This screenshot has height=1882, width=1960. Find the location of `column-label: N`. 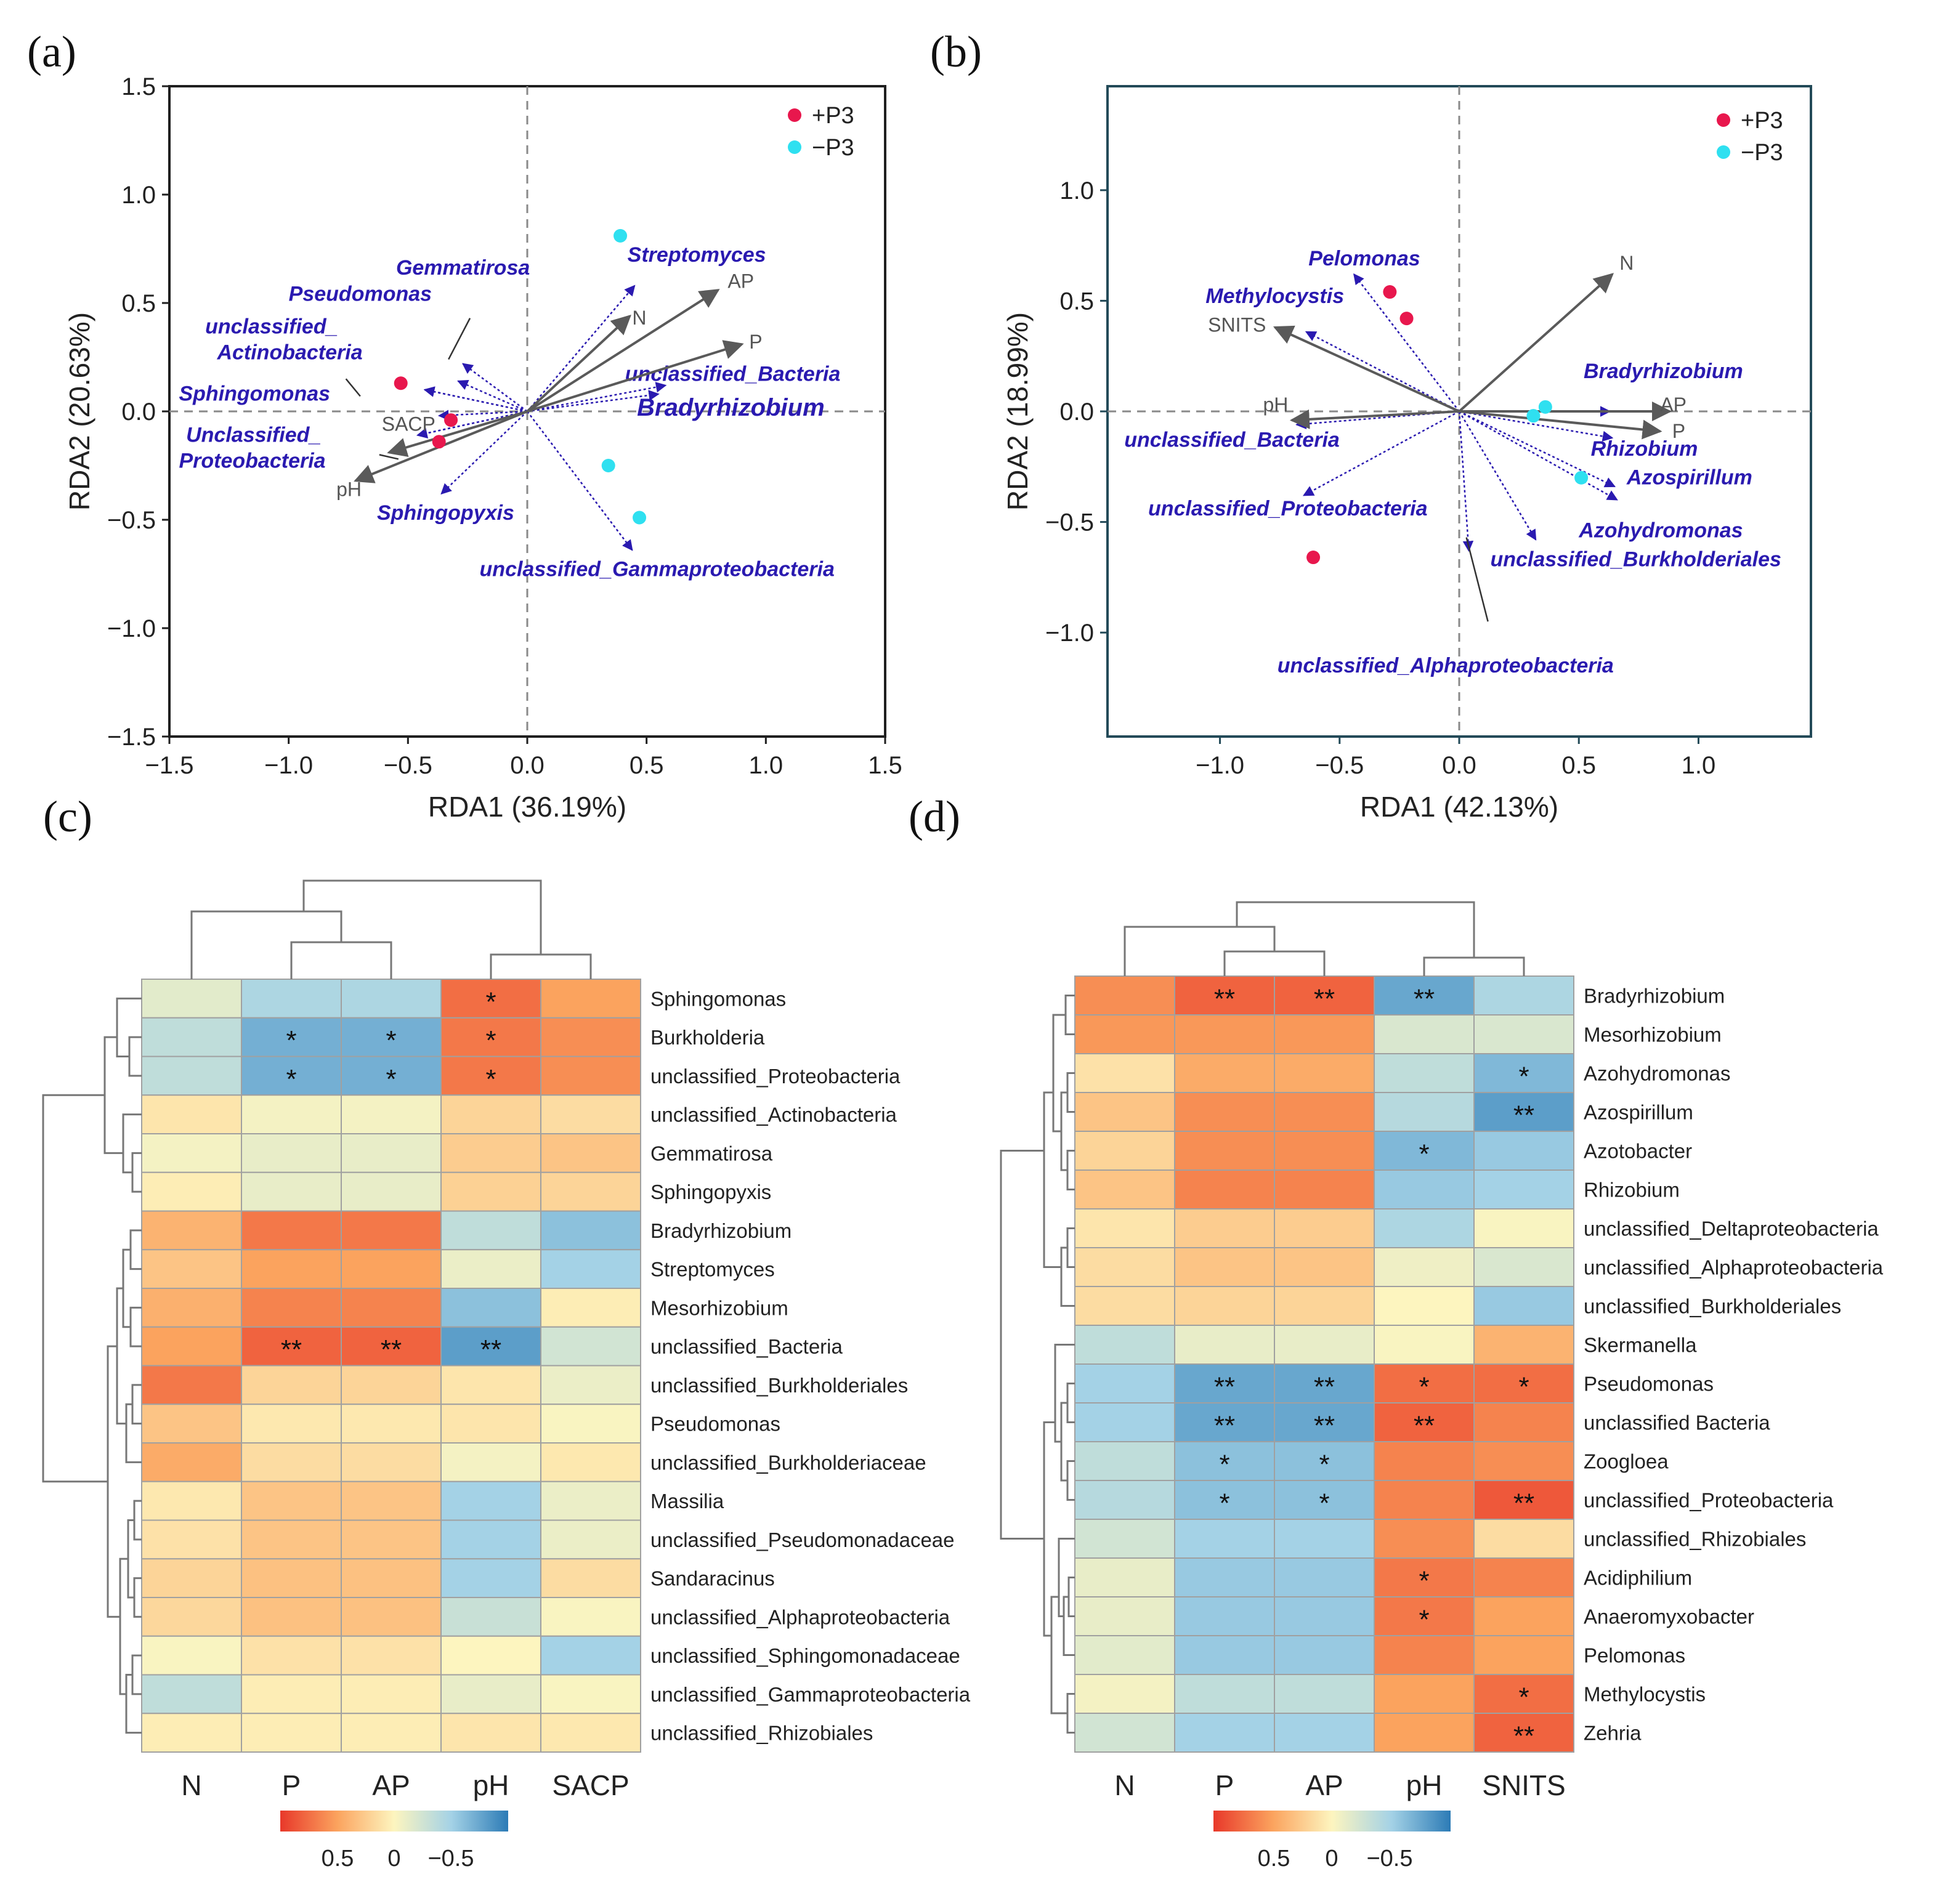

column-label: N is located at coordinates (1124, 1785).